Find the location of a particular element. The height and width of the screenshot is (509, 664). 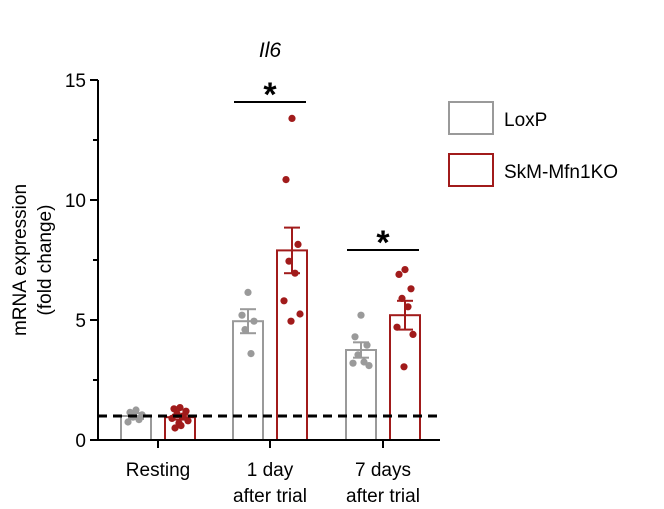

y-axis-title-line2: (fold change) is located at coordinates (45, 260).